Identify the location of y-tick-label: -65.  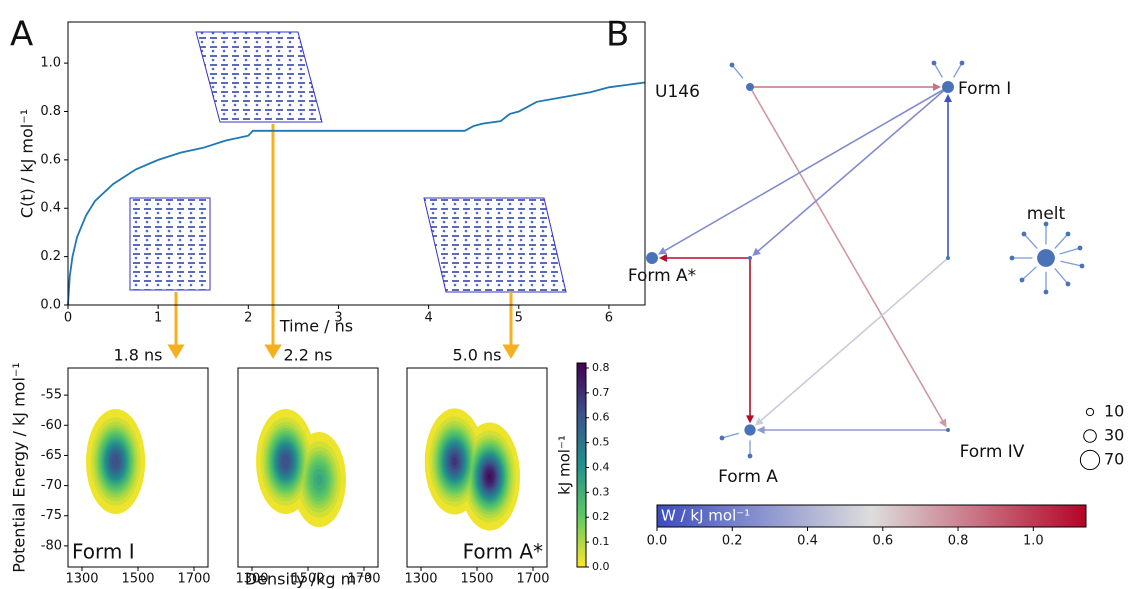
(51, 455).